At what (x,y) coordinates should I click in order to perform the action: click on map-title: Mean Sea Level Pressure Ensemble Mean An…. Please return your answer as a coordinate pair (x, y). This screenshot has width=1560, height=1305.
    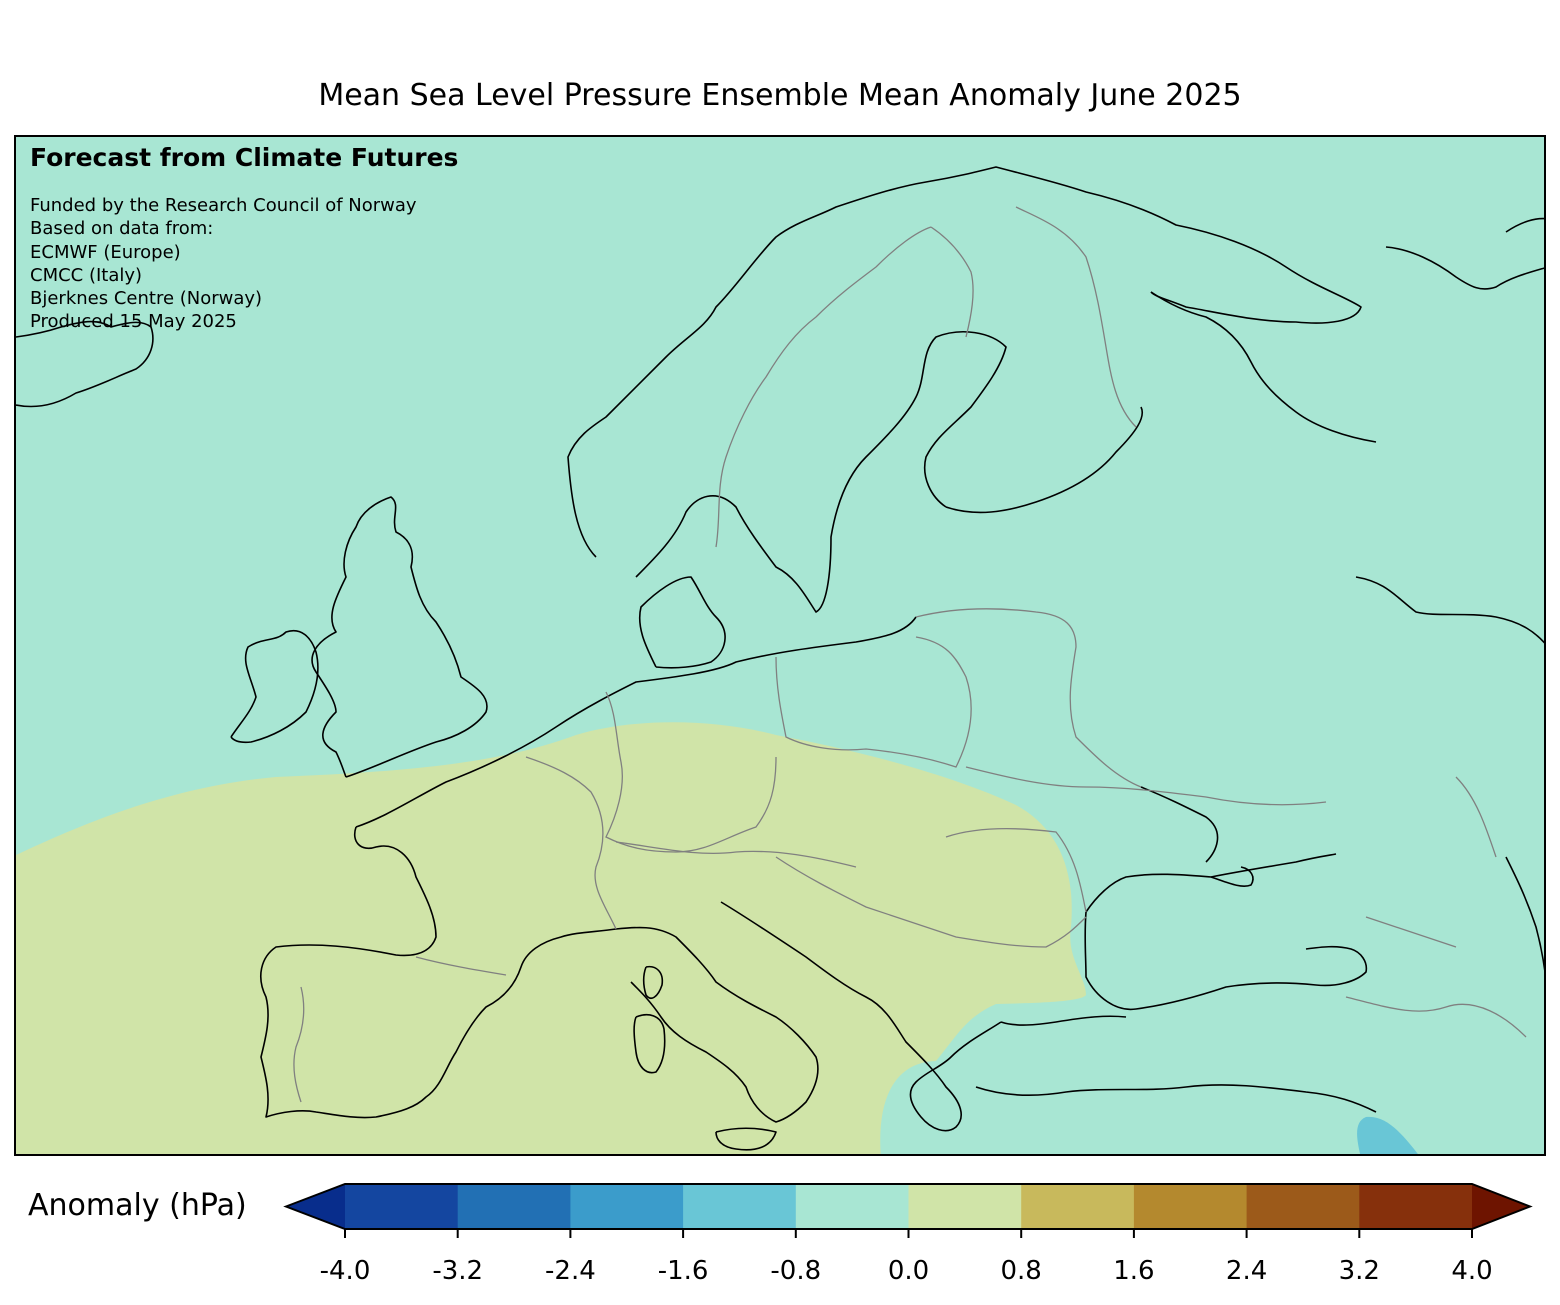
    Looking at the image, I should click on (780, 95).